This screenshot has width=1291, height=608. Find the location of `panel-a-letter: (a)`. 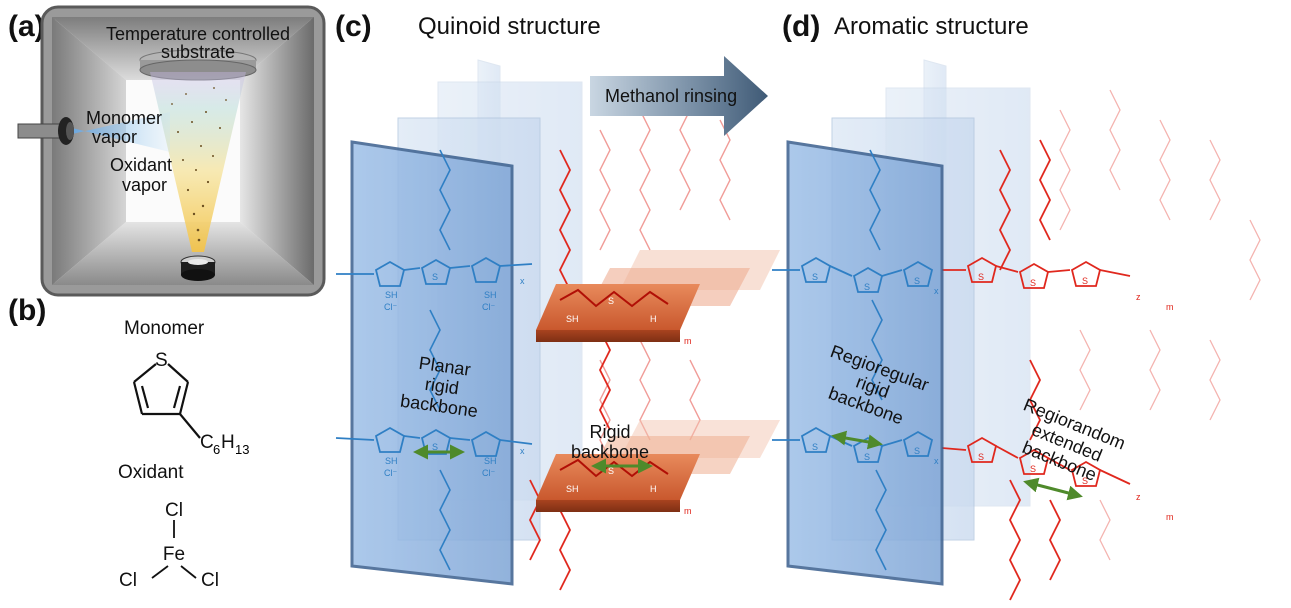

panel-a-letter: (a) is located at coordinates (26, 26).